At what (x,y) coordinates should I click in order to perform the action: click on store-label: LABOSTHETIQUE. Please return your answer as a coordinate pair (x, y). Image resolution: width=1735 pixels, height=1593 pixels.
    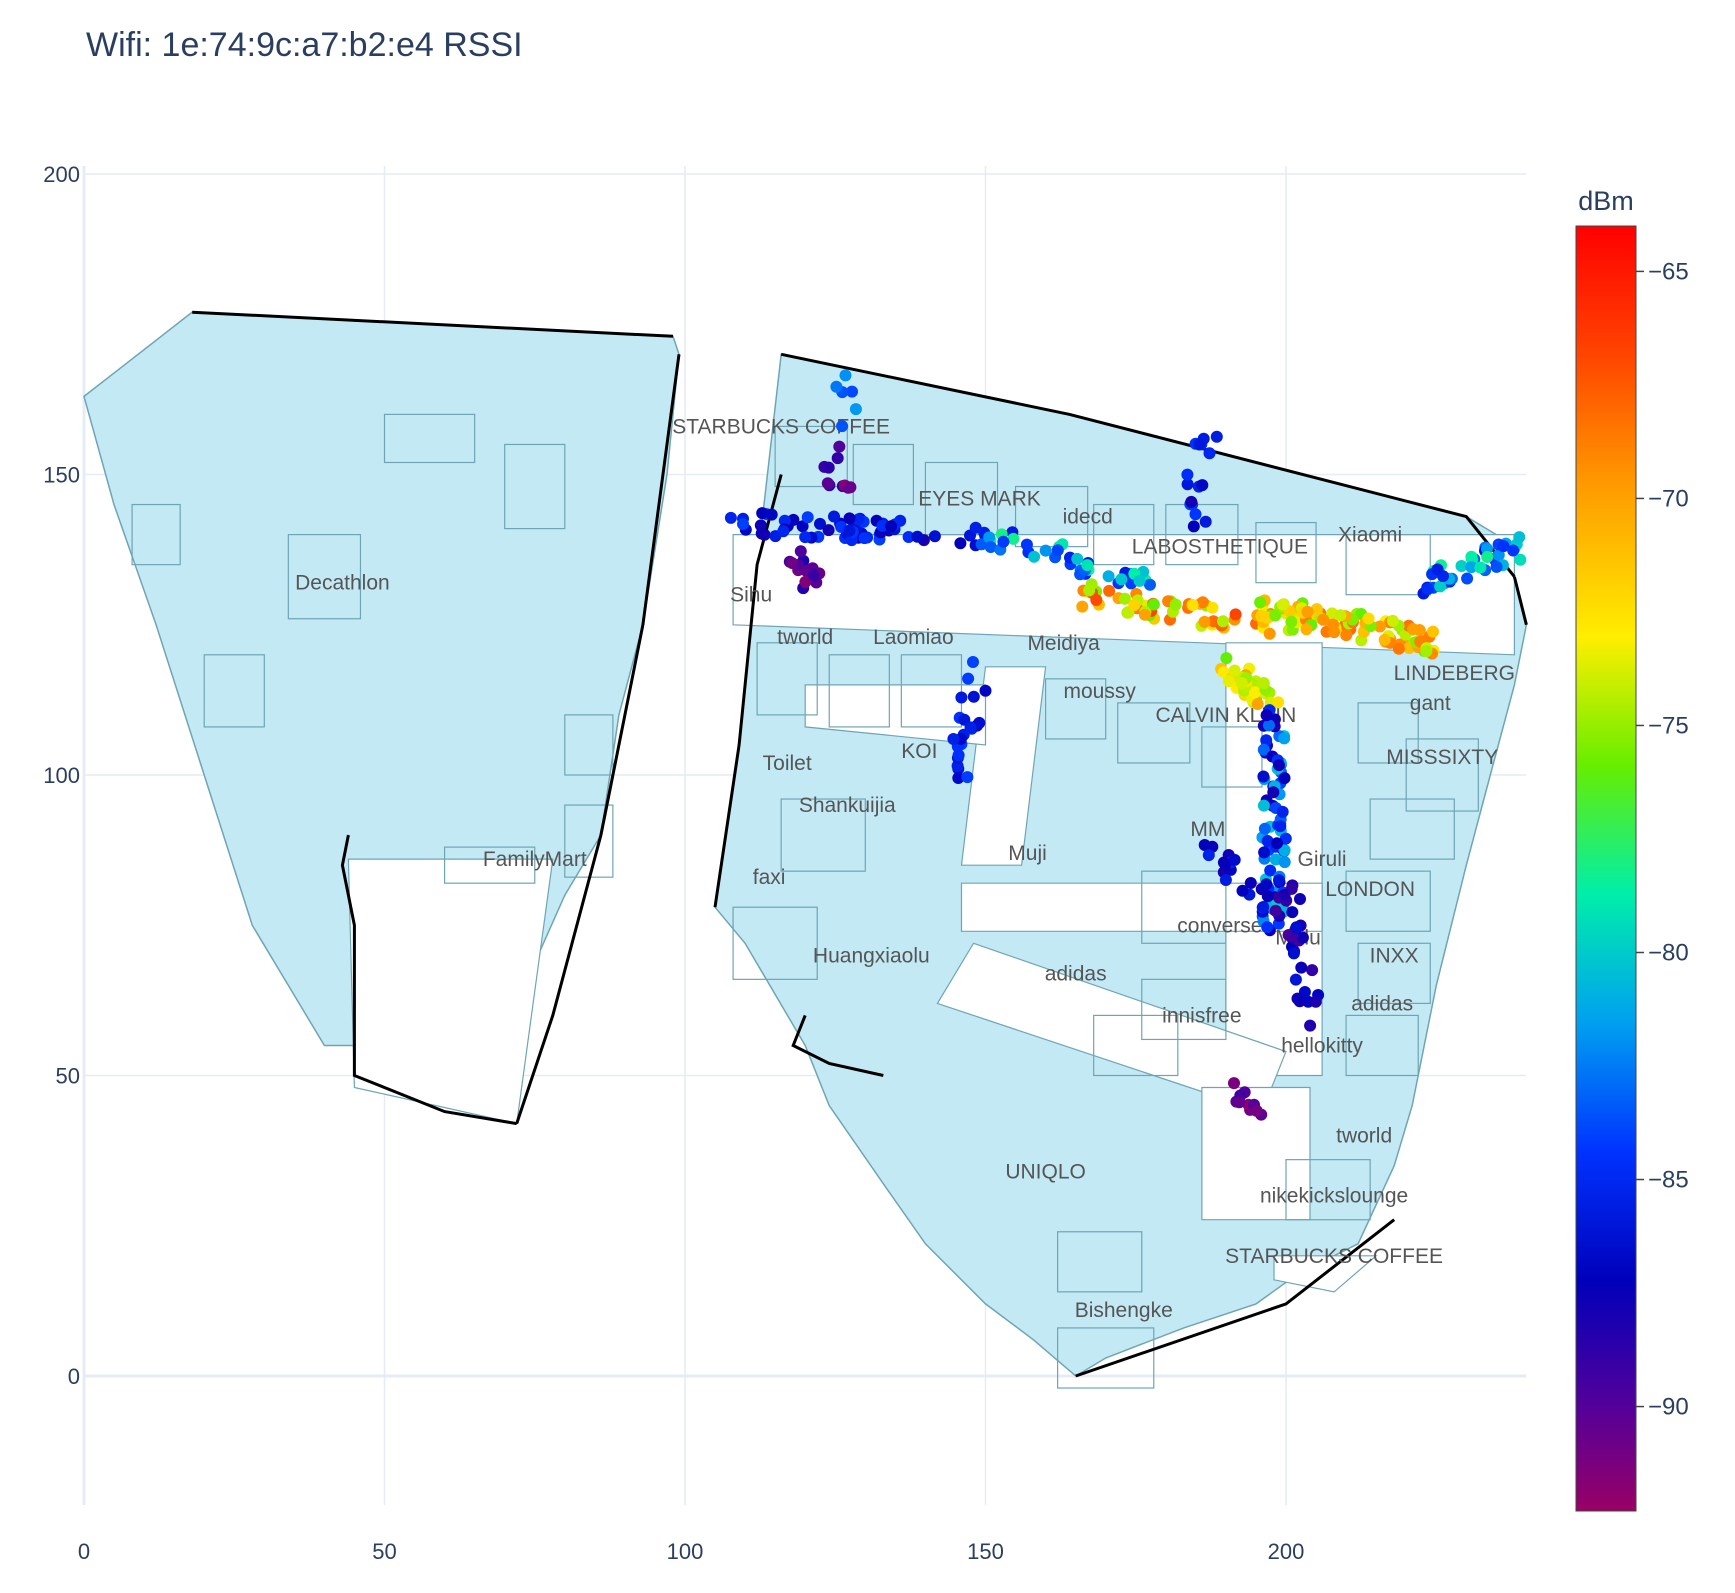
    Looking at the image, I should click on (1220, 547).